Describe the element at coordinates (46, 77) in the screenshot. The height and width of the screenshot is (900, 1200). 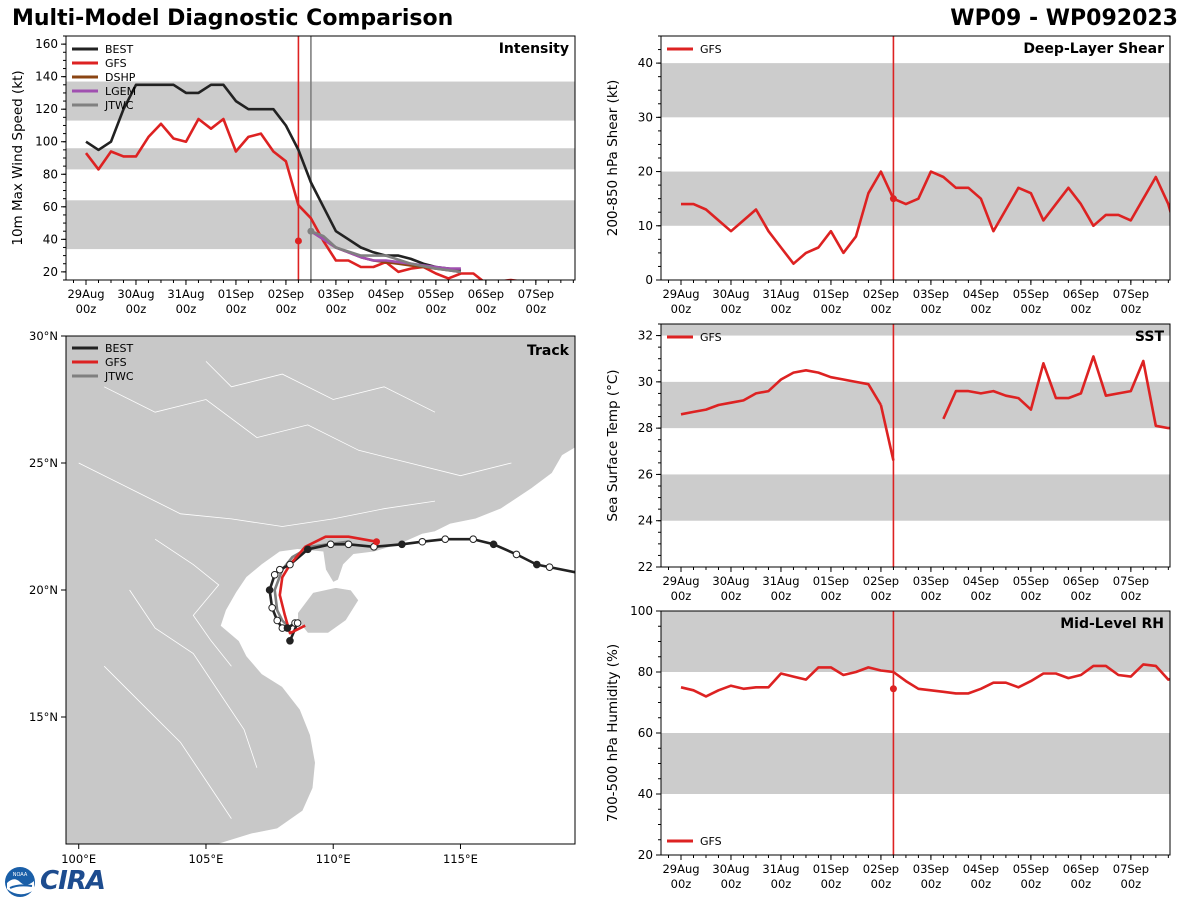
I see `y-tick-label: 140` at that location.